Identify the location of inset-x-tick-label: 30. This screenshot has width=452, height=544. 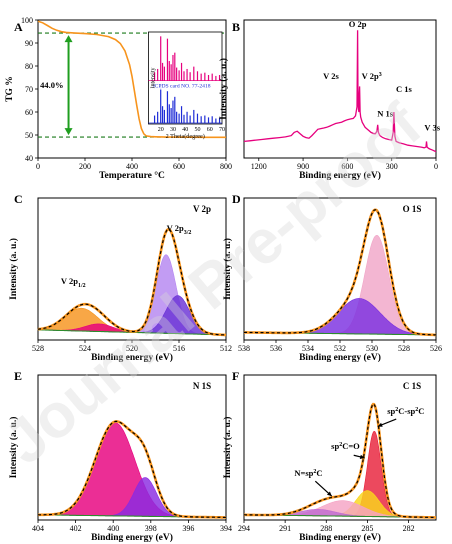
(173, 130).